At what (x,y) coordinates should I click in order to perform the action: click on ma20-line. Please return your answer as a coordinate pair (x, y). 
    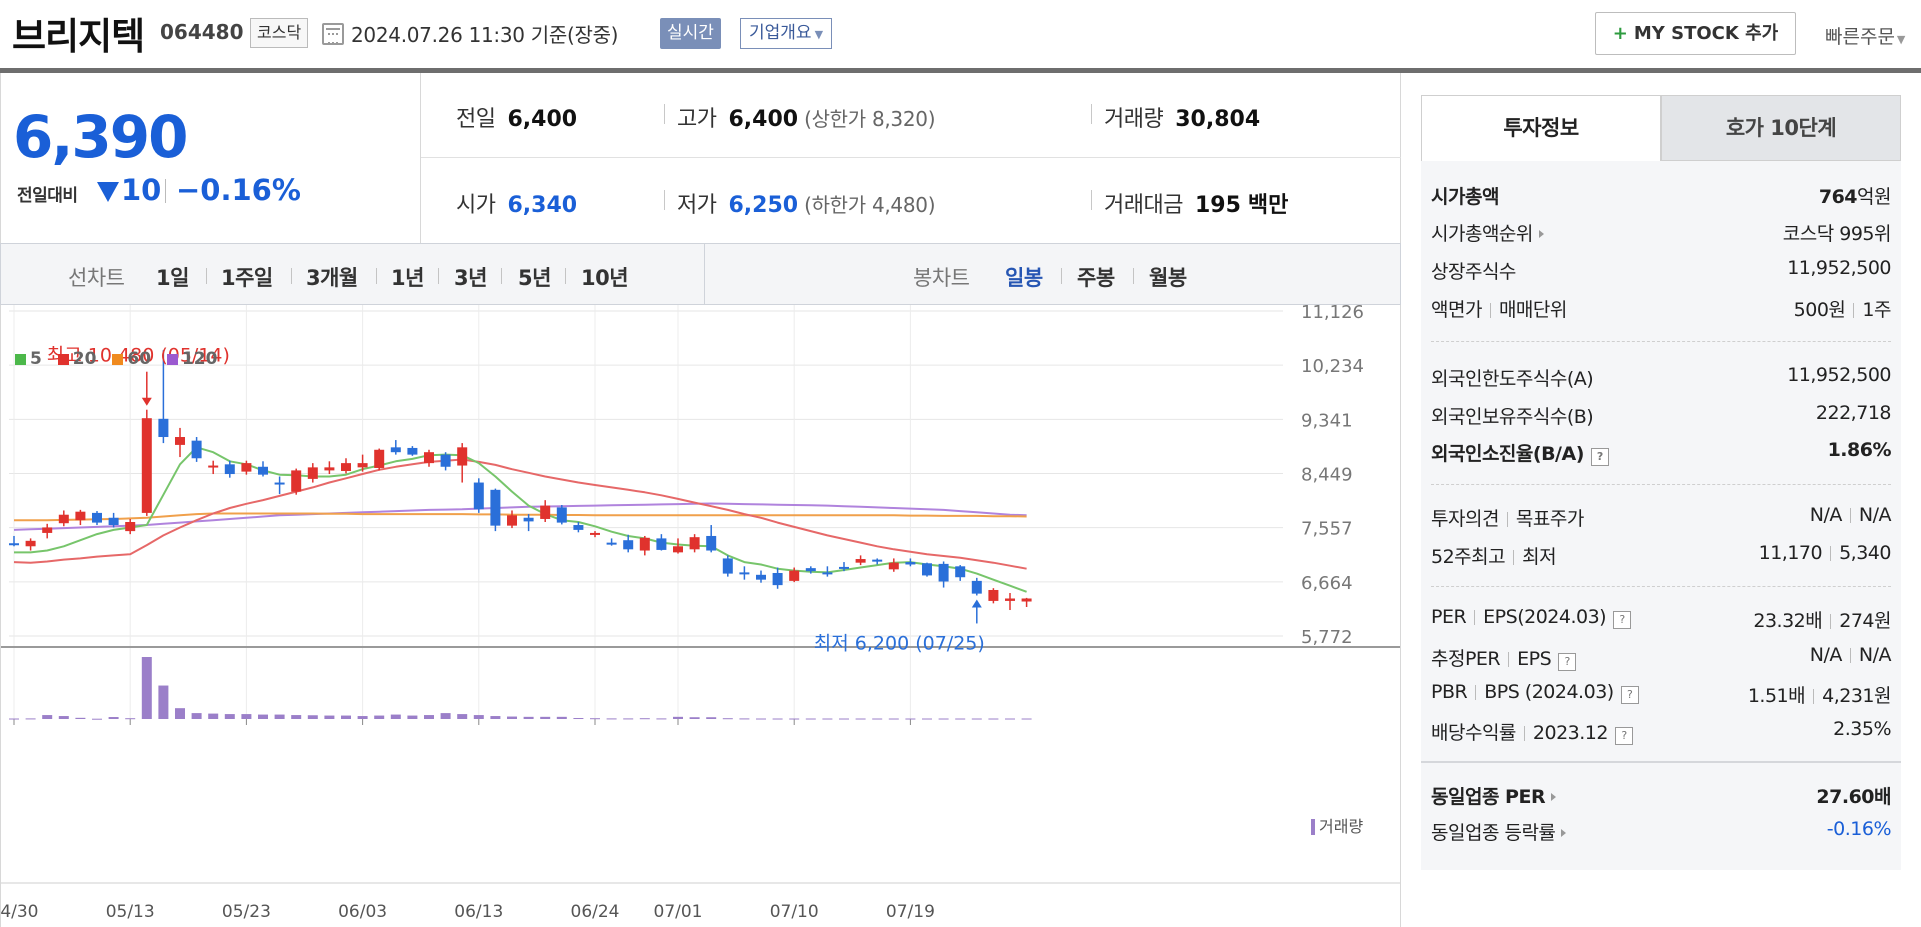
    Looking at the image, I should click on (520, 514).